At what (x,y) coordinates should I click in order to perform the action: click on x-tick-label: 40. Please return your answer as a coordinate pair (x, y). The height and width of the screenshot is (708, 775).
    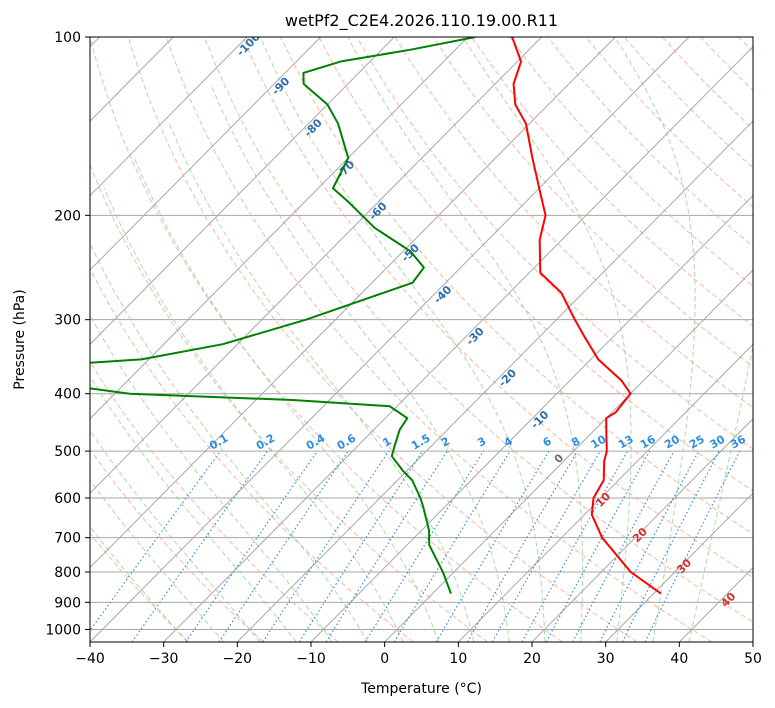
    Looking at the image, I should click on (679, 659).